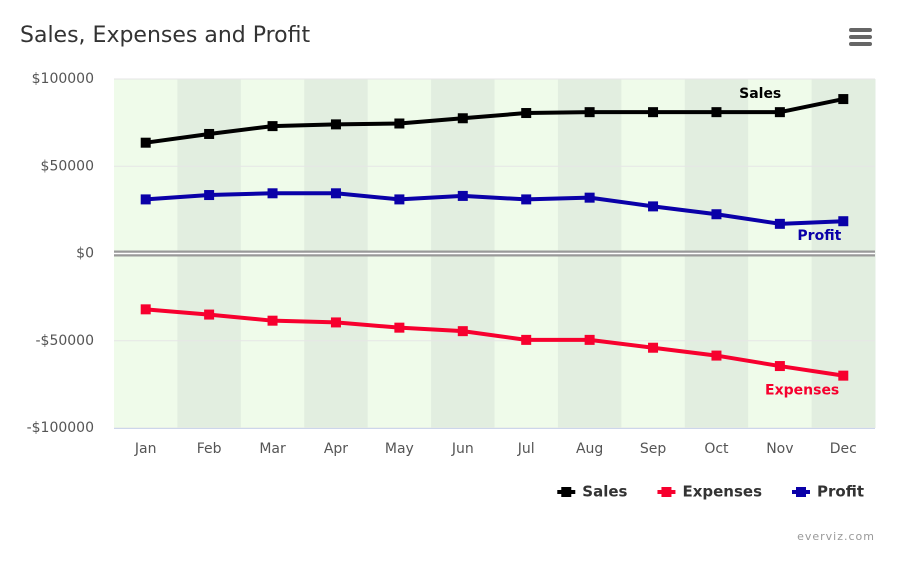 This screenshot has width=914, height=565. I want to click on legend-label: Sales, so click(604, 492).